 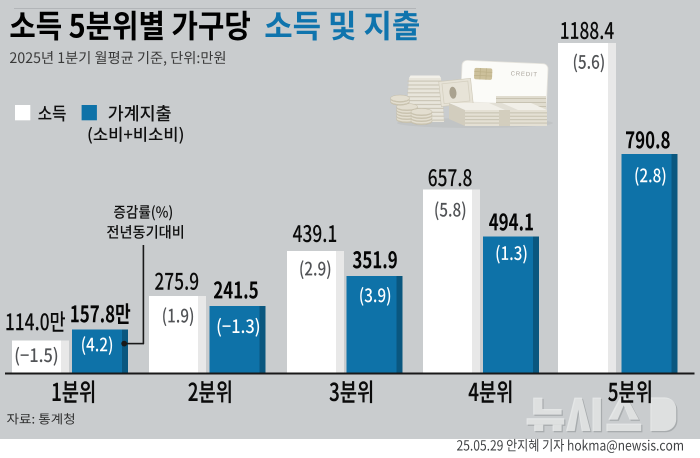 I want to click on svg-text: CREDIT, so click(x=524, y=74).